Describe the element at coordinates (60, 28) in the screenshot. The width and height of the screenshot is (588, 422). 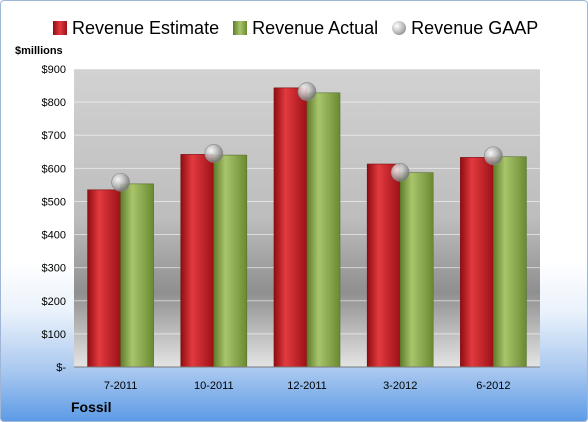
I see `legend-swatch-estimate` at that location.